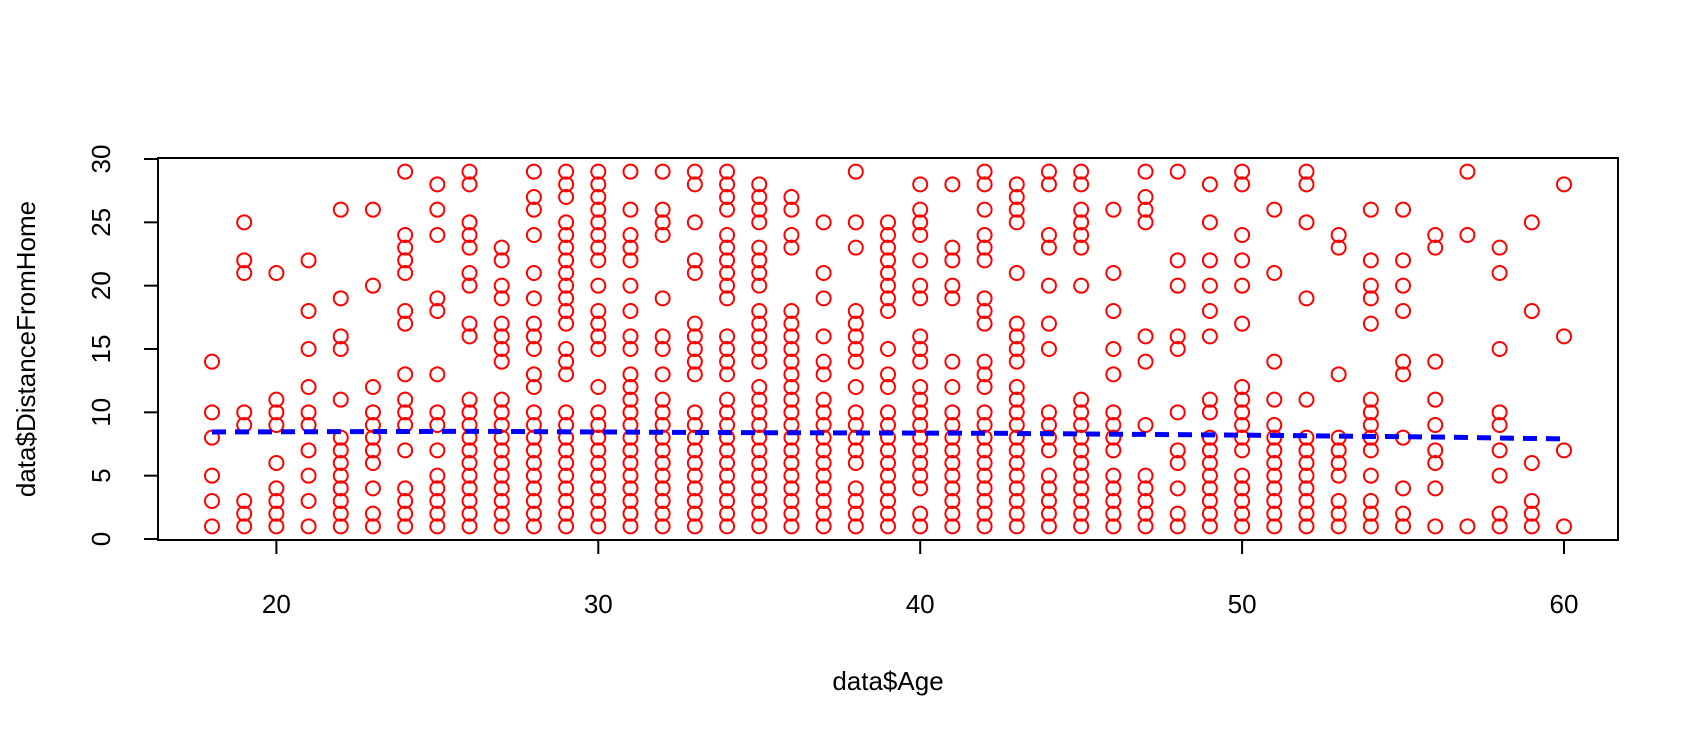 This screenshot has height=734, width=1688. Describe the element at coordinates (101, 412) in the screenshot. I see `y-tick-label: 10` at that location.